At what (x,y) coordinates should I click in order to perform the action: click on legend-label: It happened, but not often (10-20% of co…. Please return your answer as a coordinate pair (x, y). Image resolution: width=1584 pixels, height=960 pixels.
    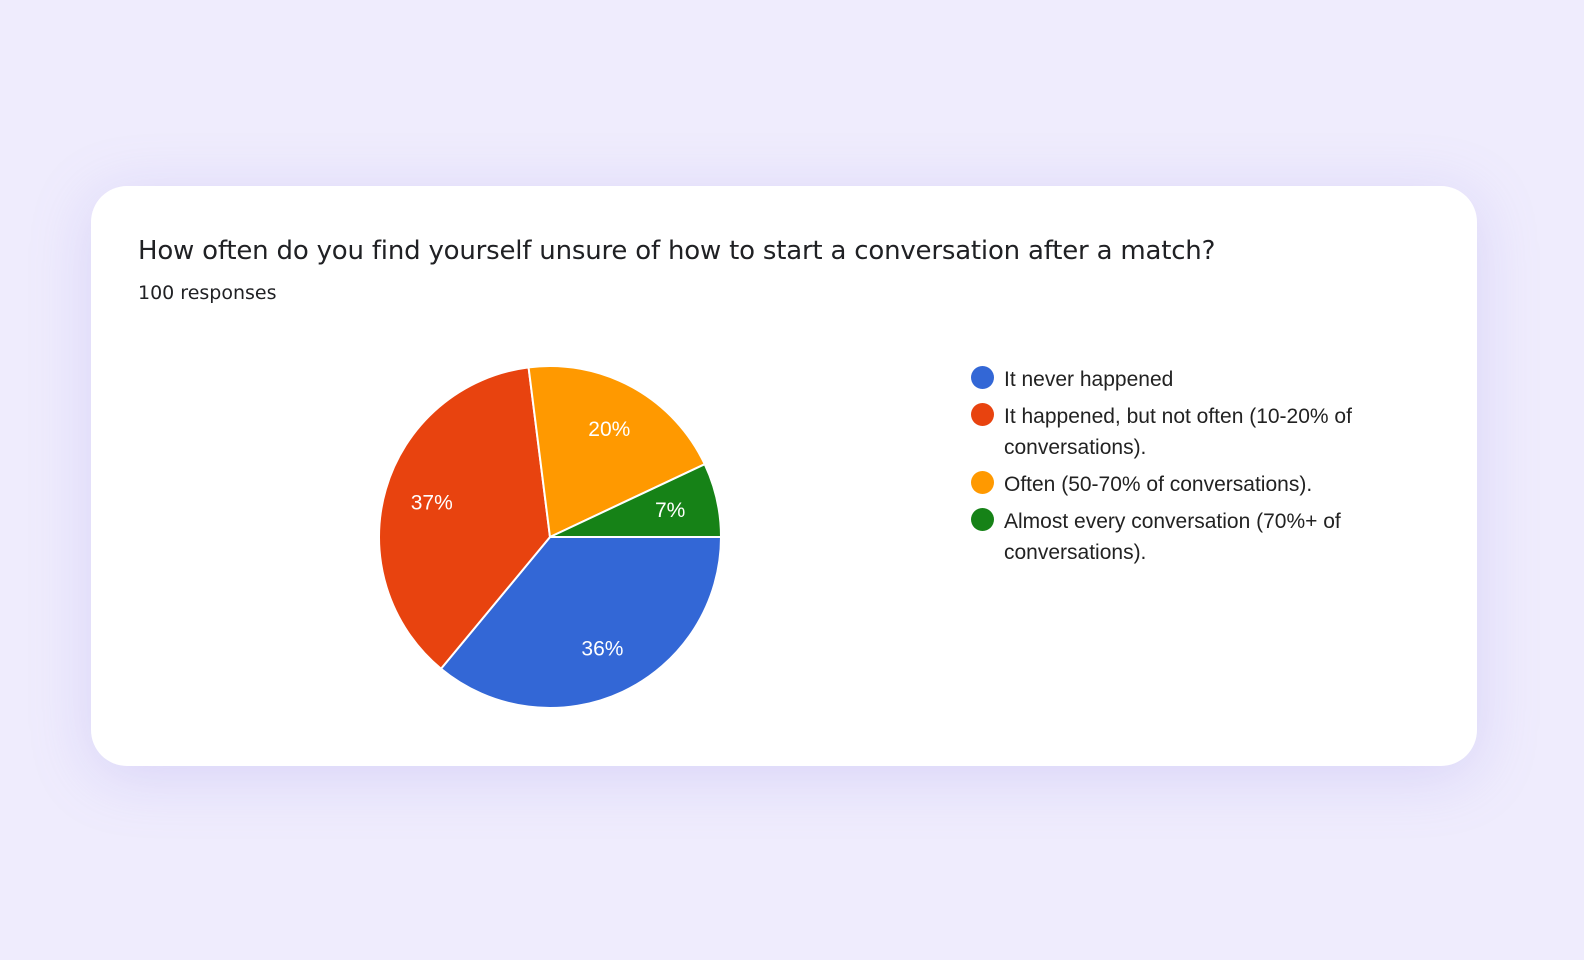
    Looking at the image, I should click on (1178, 432).